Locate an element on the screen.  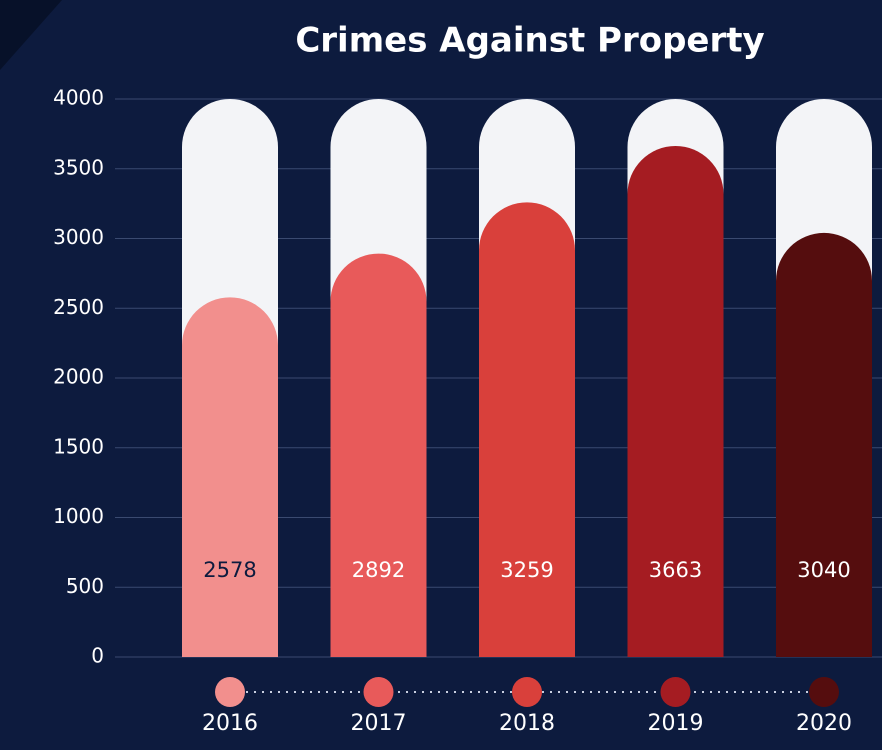
x-tick-label: 2018 is located at coordinates (527, 723).